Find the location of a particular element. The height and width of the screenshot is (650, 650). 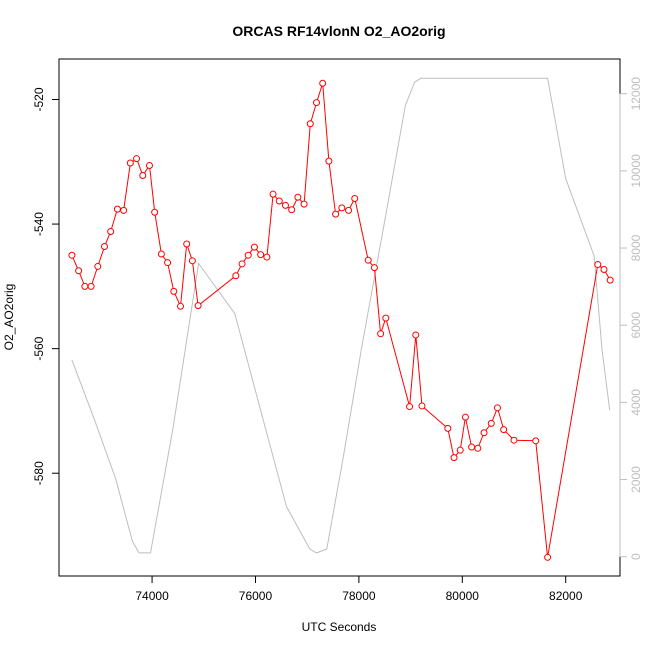

y2-tick-label: 2000 is located at coordinates (636, 479).